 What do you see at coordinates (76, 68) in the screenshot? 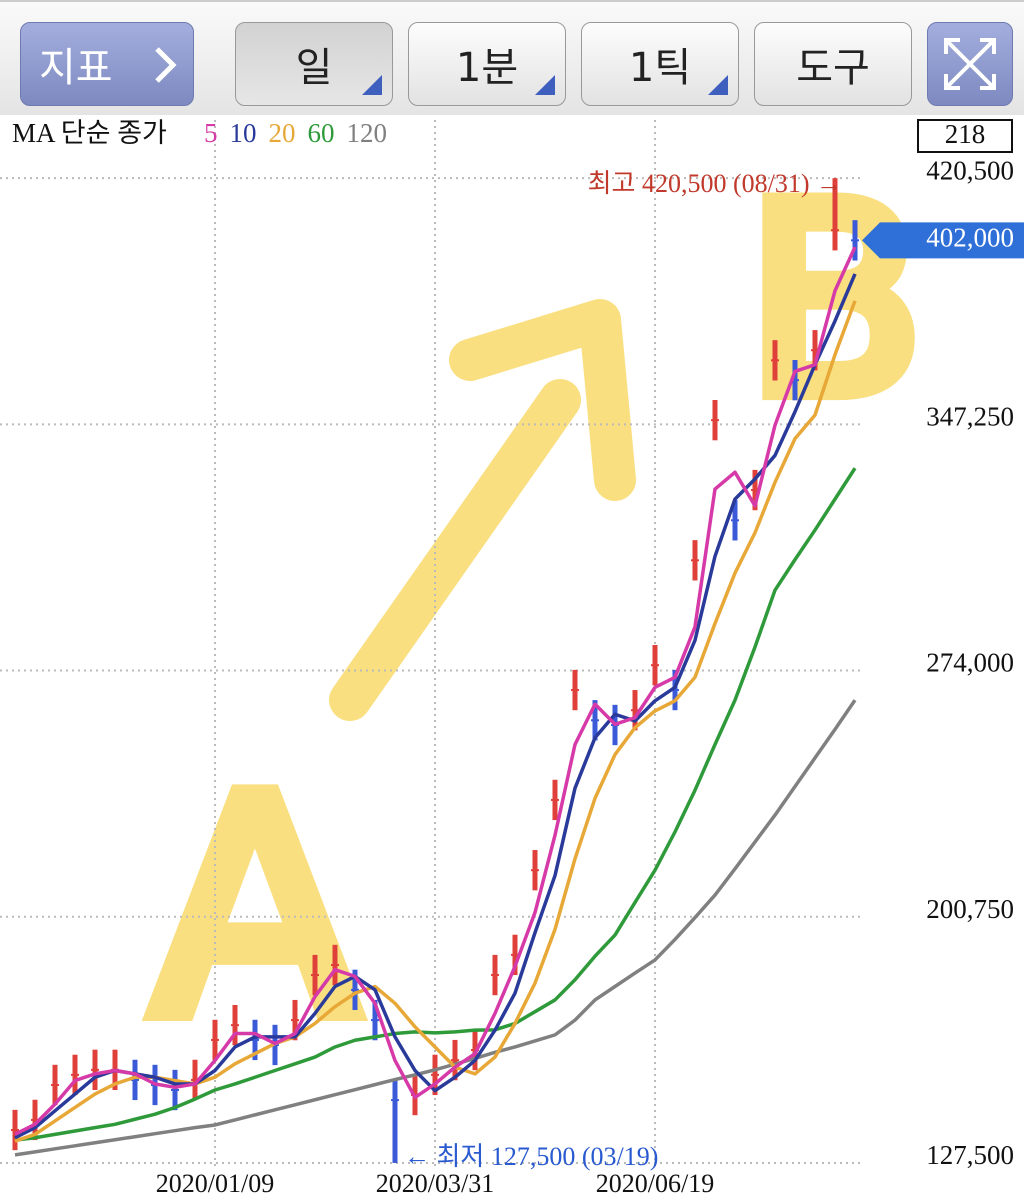
I see `button-label: 지표` at bounding box center [76, 68].